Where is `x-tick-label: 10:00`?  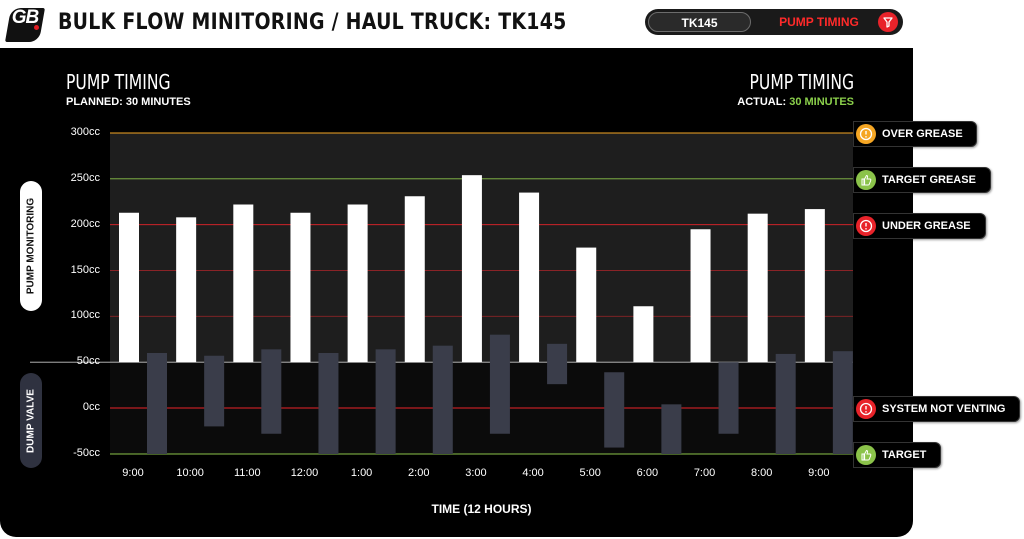 x-tick-label: 10:00 is located at coordinates (190, 473).